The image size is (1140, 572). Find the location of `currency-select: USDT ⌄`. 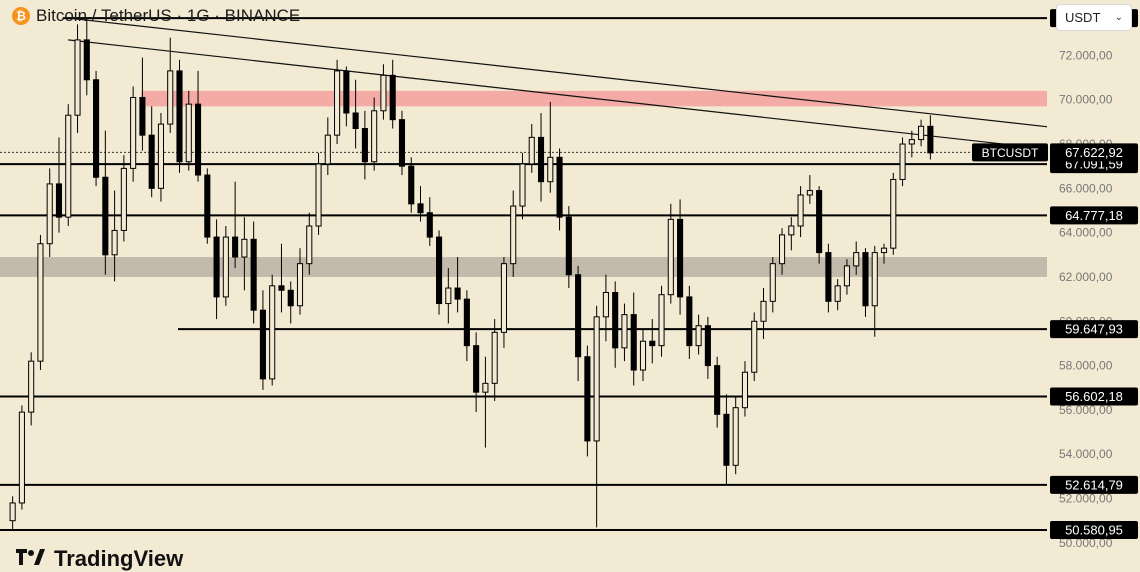

currency-select: USDT ⌄ is located at coordinates (1094, 17).